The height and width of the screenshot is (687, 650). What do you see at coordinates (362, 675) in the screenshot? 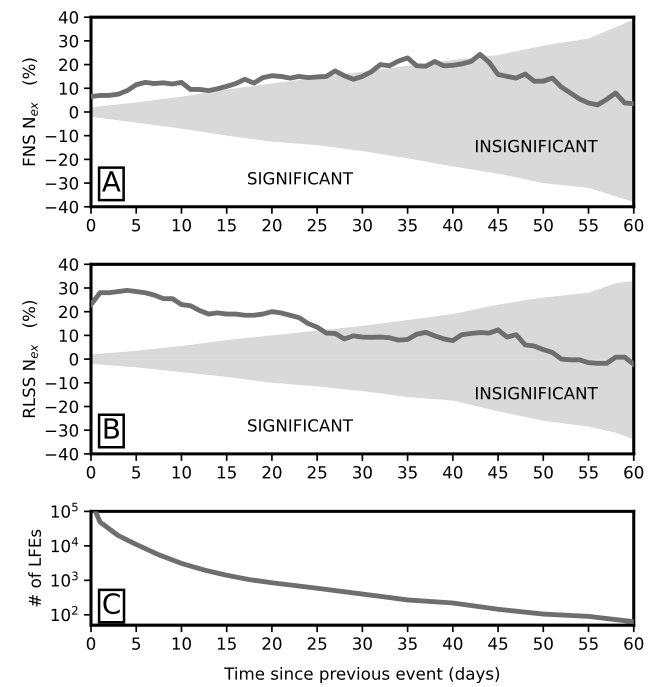
I see `x-axis-title: Time since previous event (days)` at bounding box center [362, 675].